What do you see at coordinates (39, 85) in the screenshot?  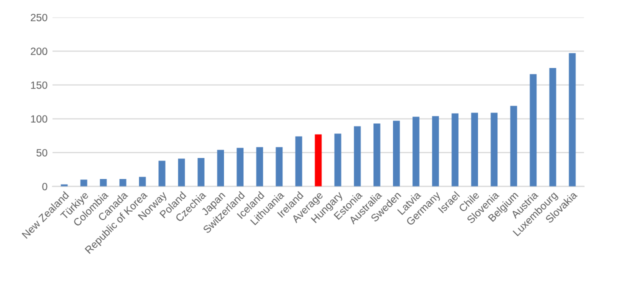 I see `y-tick-label: 150` at bounding box center [39, 85].